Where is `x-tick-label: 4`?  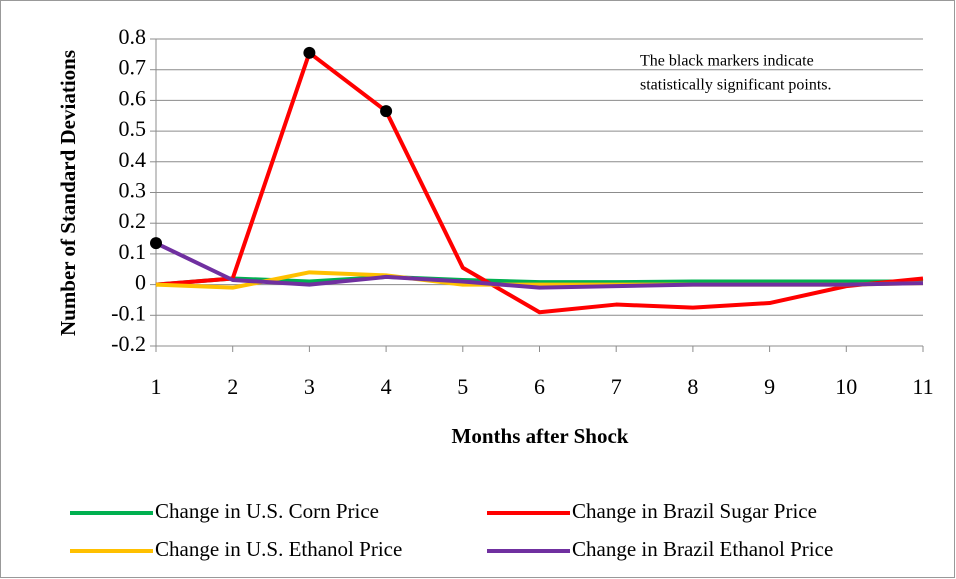
x-tick-label: 4 is located at coordinates (386, 386).